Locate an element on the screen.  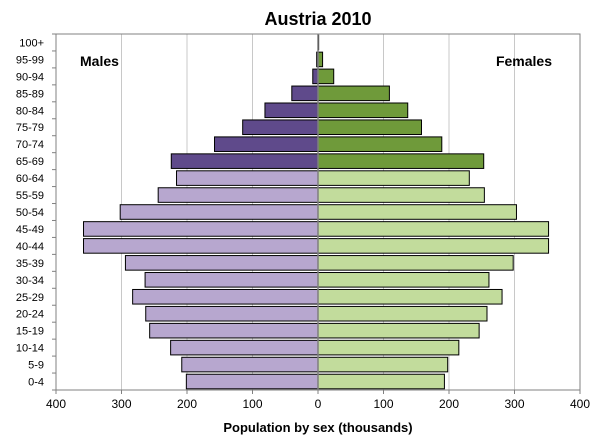
y-tick-label-40-44: 40-44 is located at coordinates (30, 247).